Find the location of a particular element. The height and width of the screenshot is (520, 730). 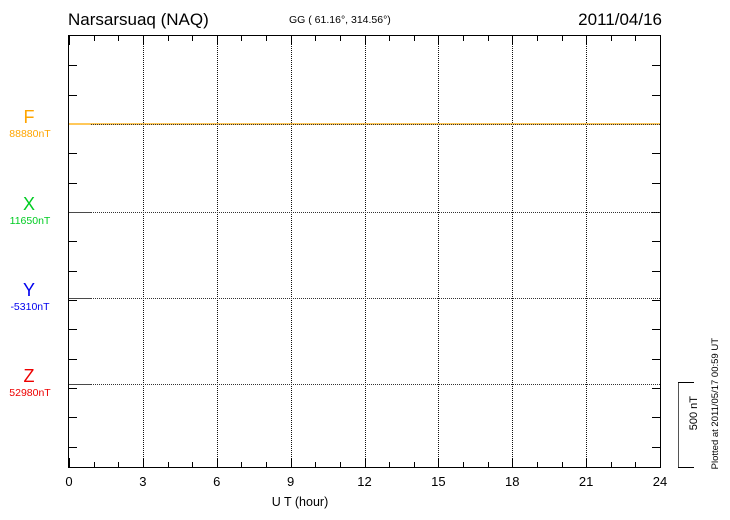

scale-bar-line is located at coordinates (679, 425).